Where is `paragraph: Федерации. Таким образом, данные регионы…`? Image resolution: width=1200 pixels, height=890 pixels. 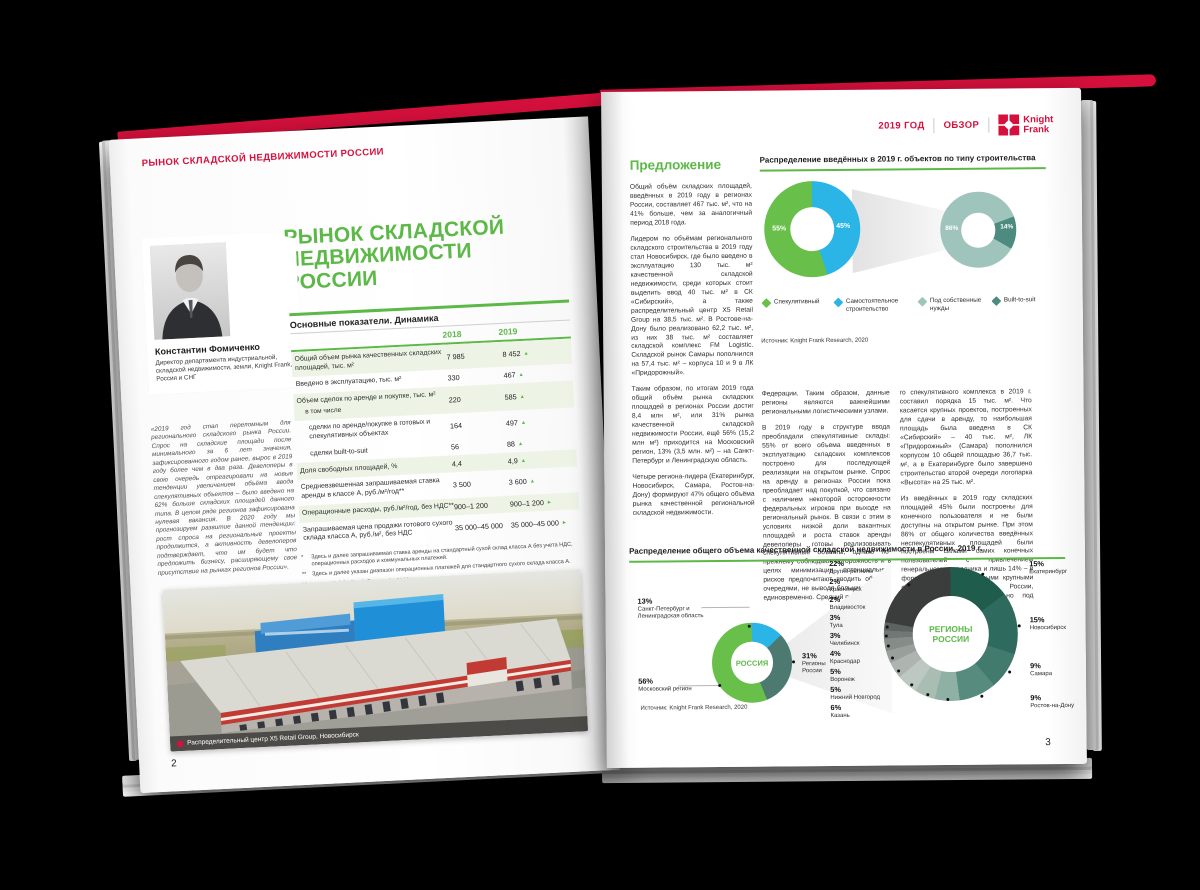
paragraph: Федерации. Таким образом, данные регионы… is located at coordinates (825, 402).